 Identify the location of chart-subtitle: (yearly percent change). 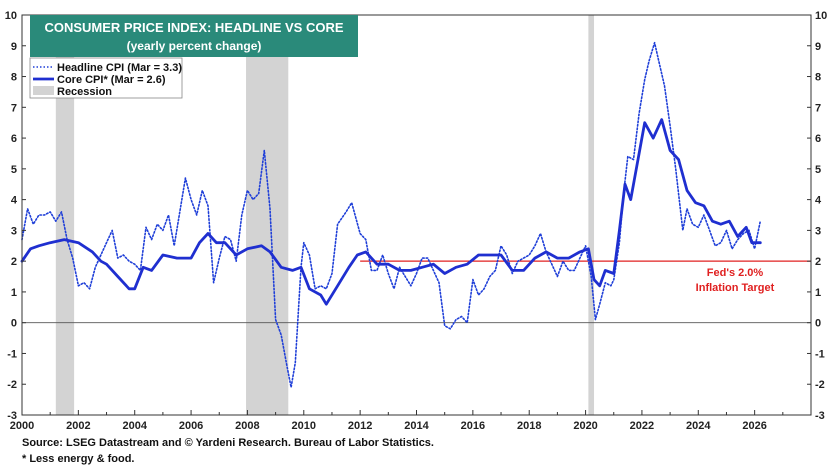
(194, 46).